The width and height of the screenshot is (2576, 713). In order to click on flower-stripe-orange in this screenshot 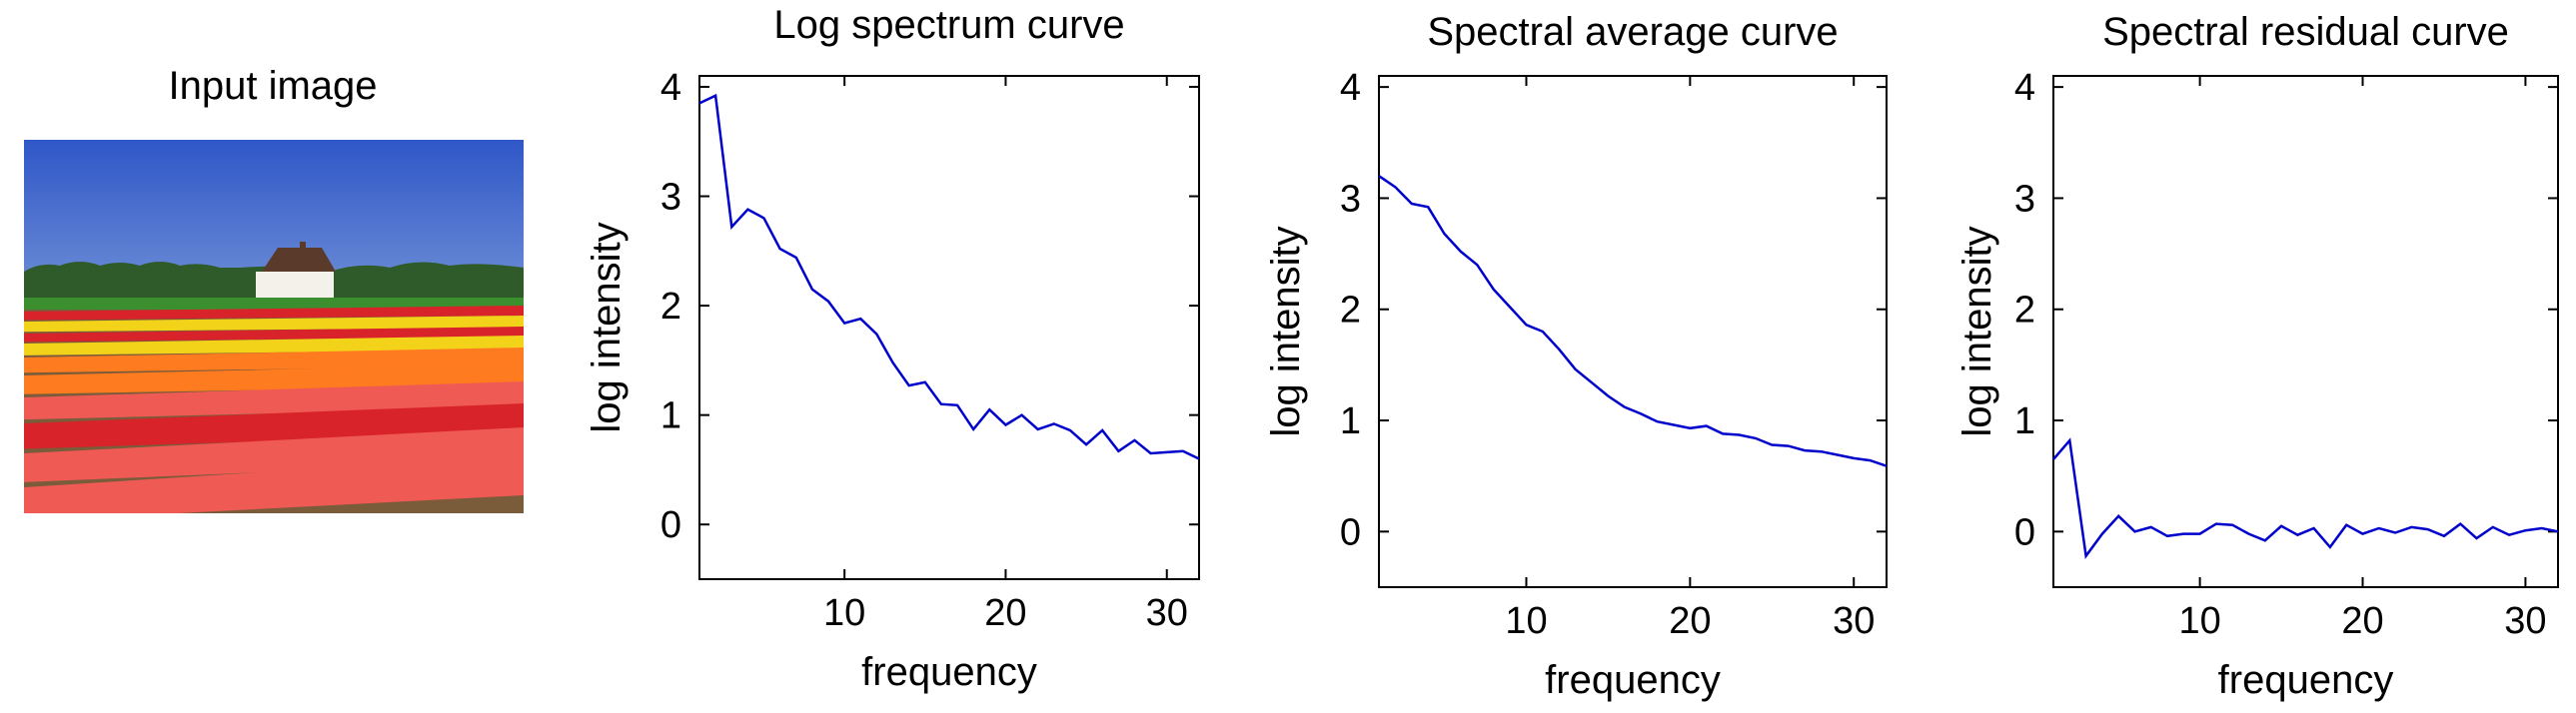, I will do `click(274, 360)`.